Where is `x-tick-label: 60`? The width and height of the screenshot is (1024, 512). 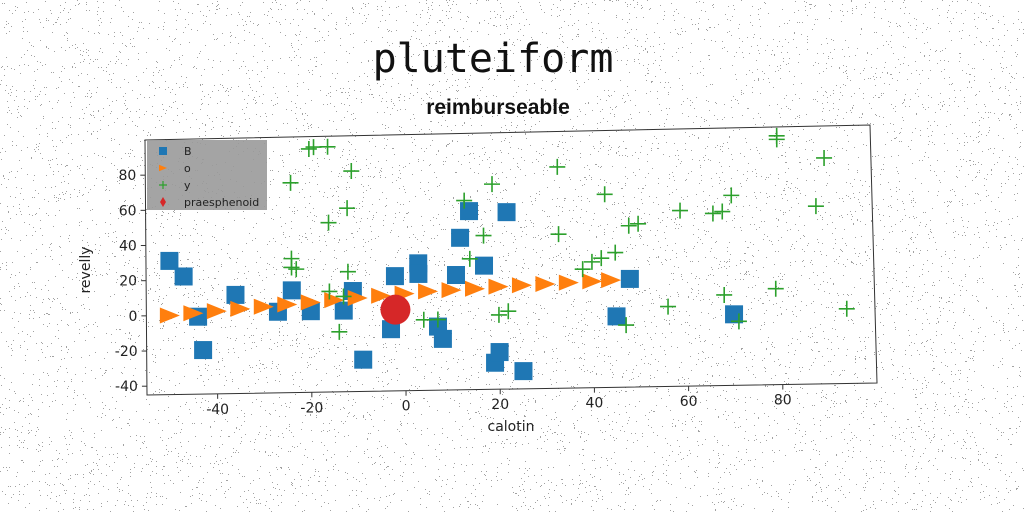
x-tick-label: 60 is located at coordinates (689, 402).